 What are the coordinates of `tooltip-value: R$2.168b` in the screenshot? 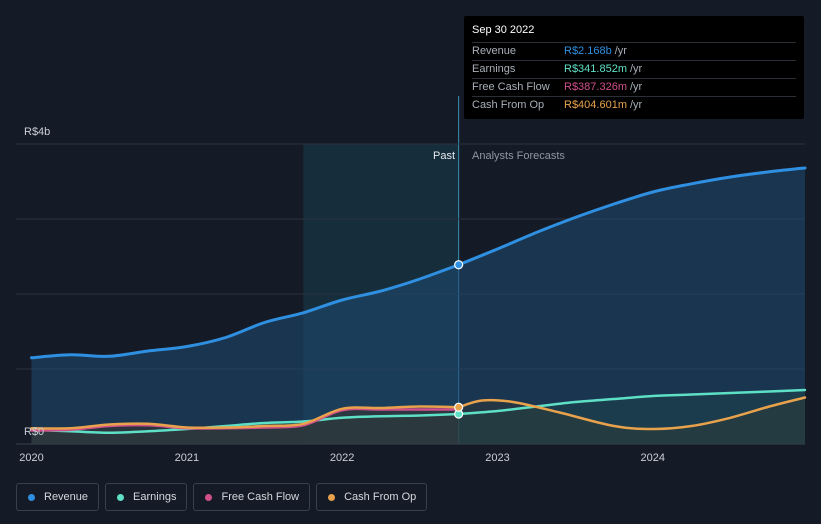 It's located at (588, 51).